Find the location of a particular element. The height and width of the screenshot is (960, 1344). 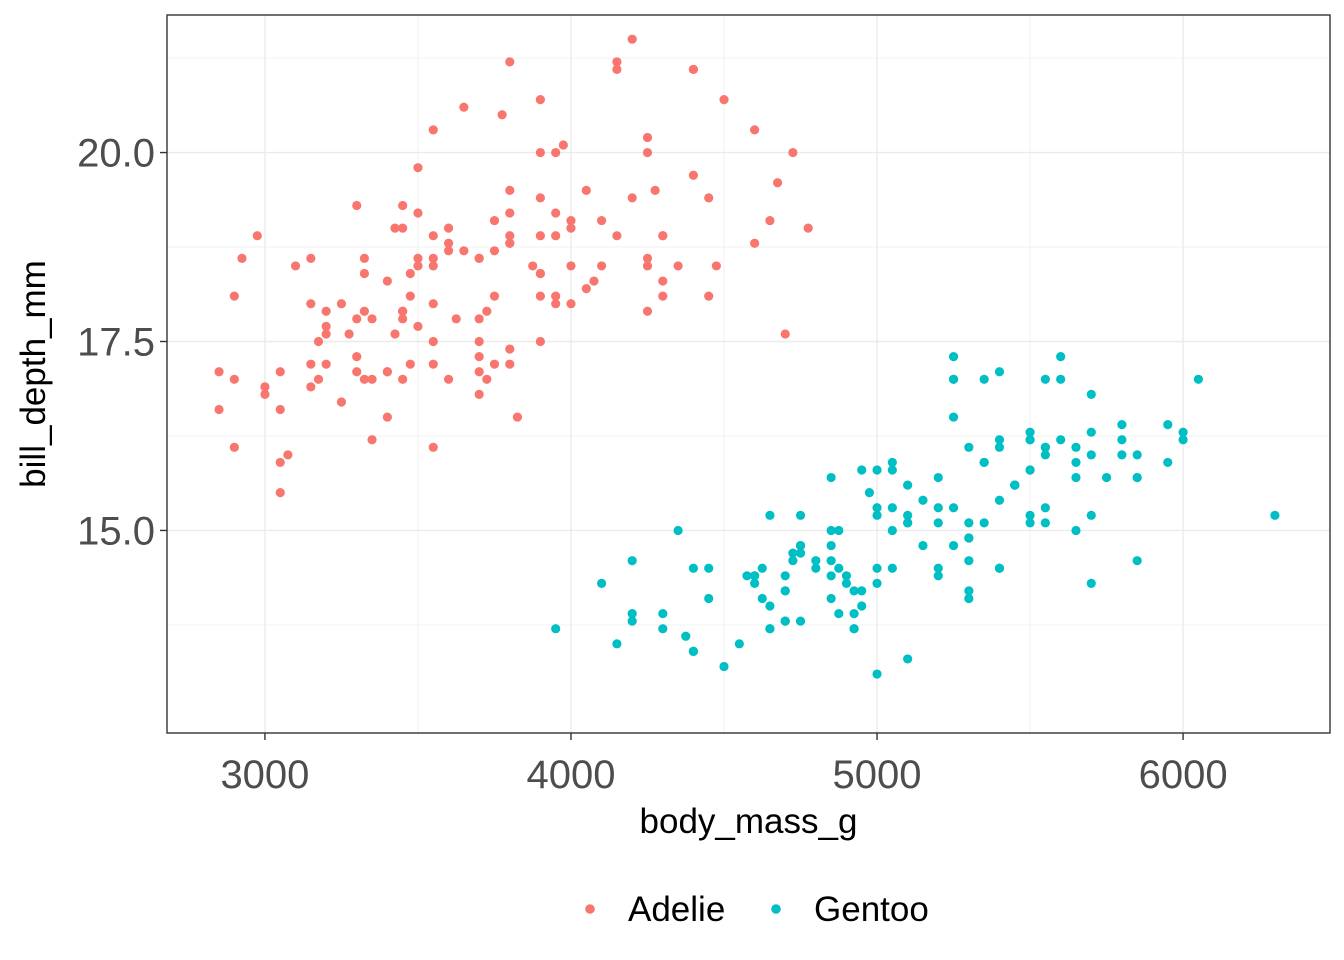

x-tick-label: 5000 is located at coordinates (877, 775).